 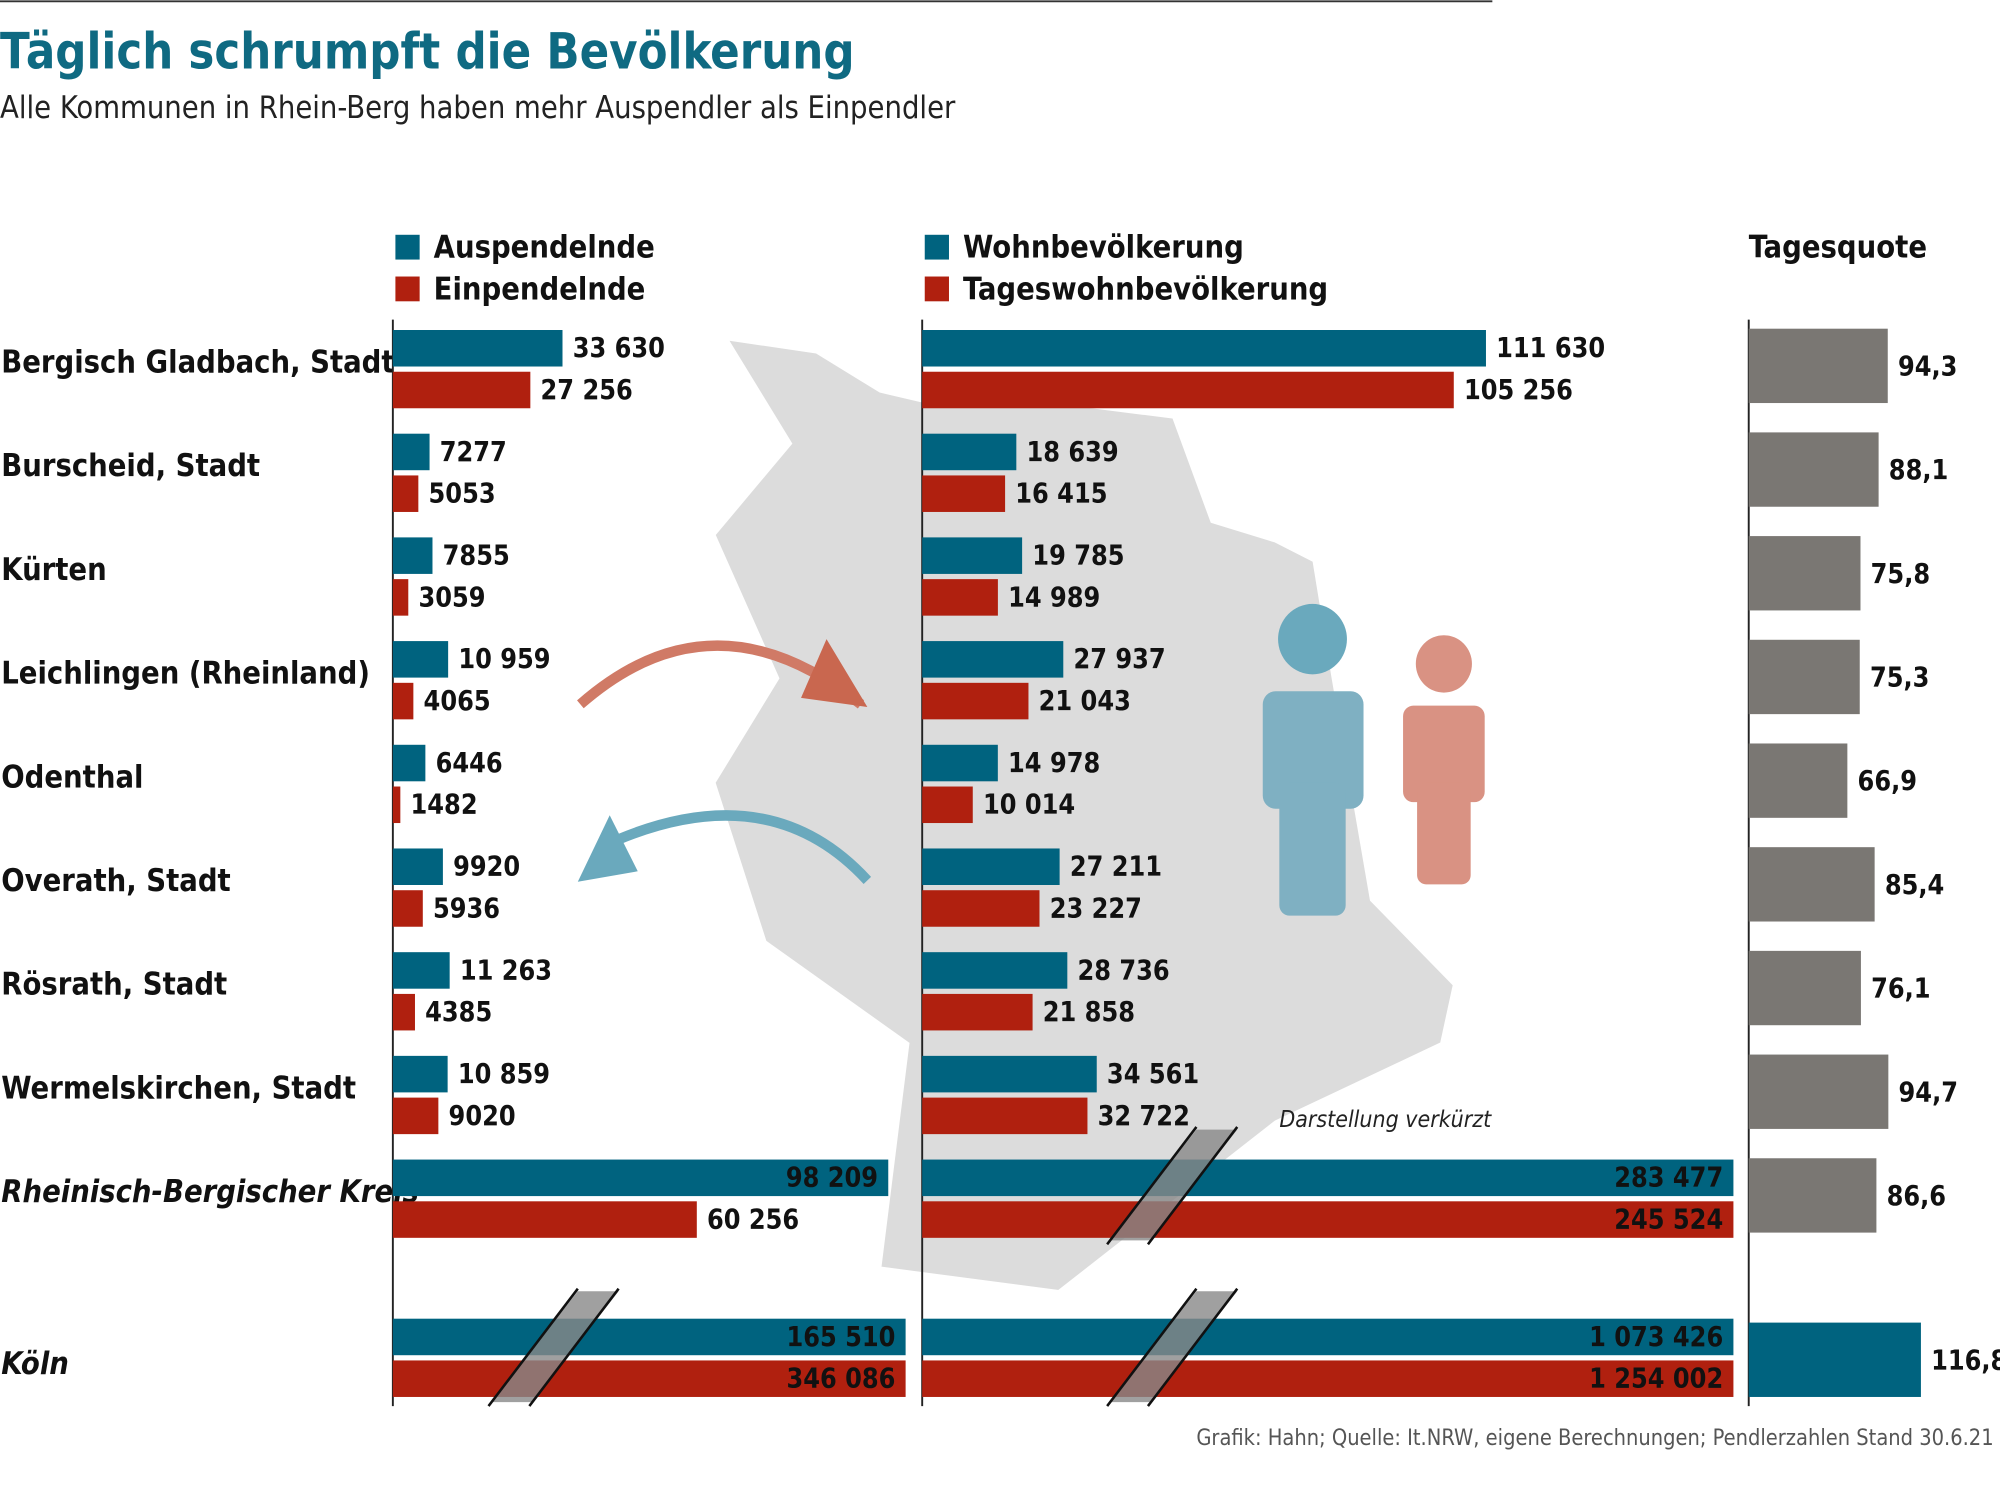 What do you see at coordinates (1054, 763) in the screenshot?
I see `value-label: 14 978` at bounding box center [1054, 763].